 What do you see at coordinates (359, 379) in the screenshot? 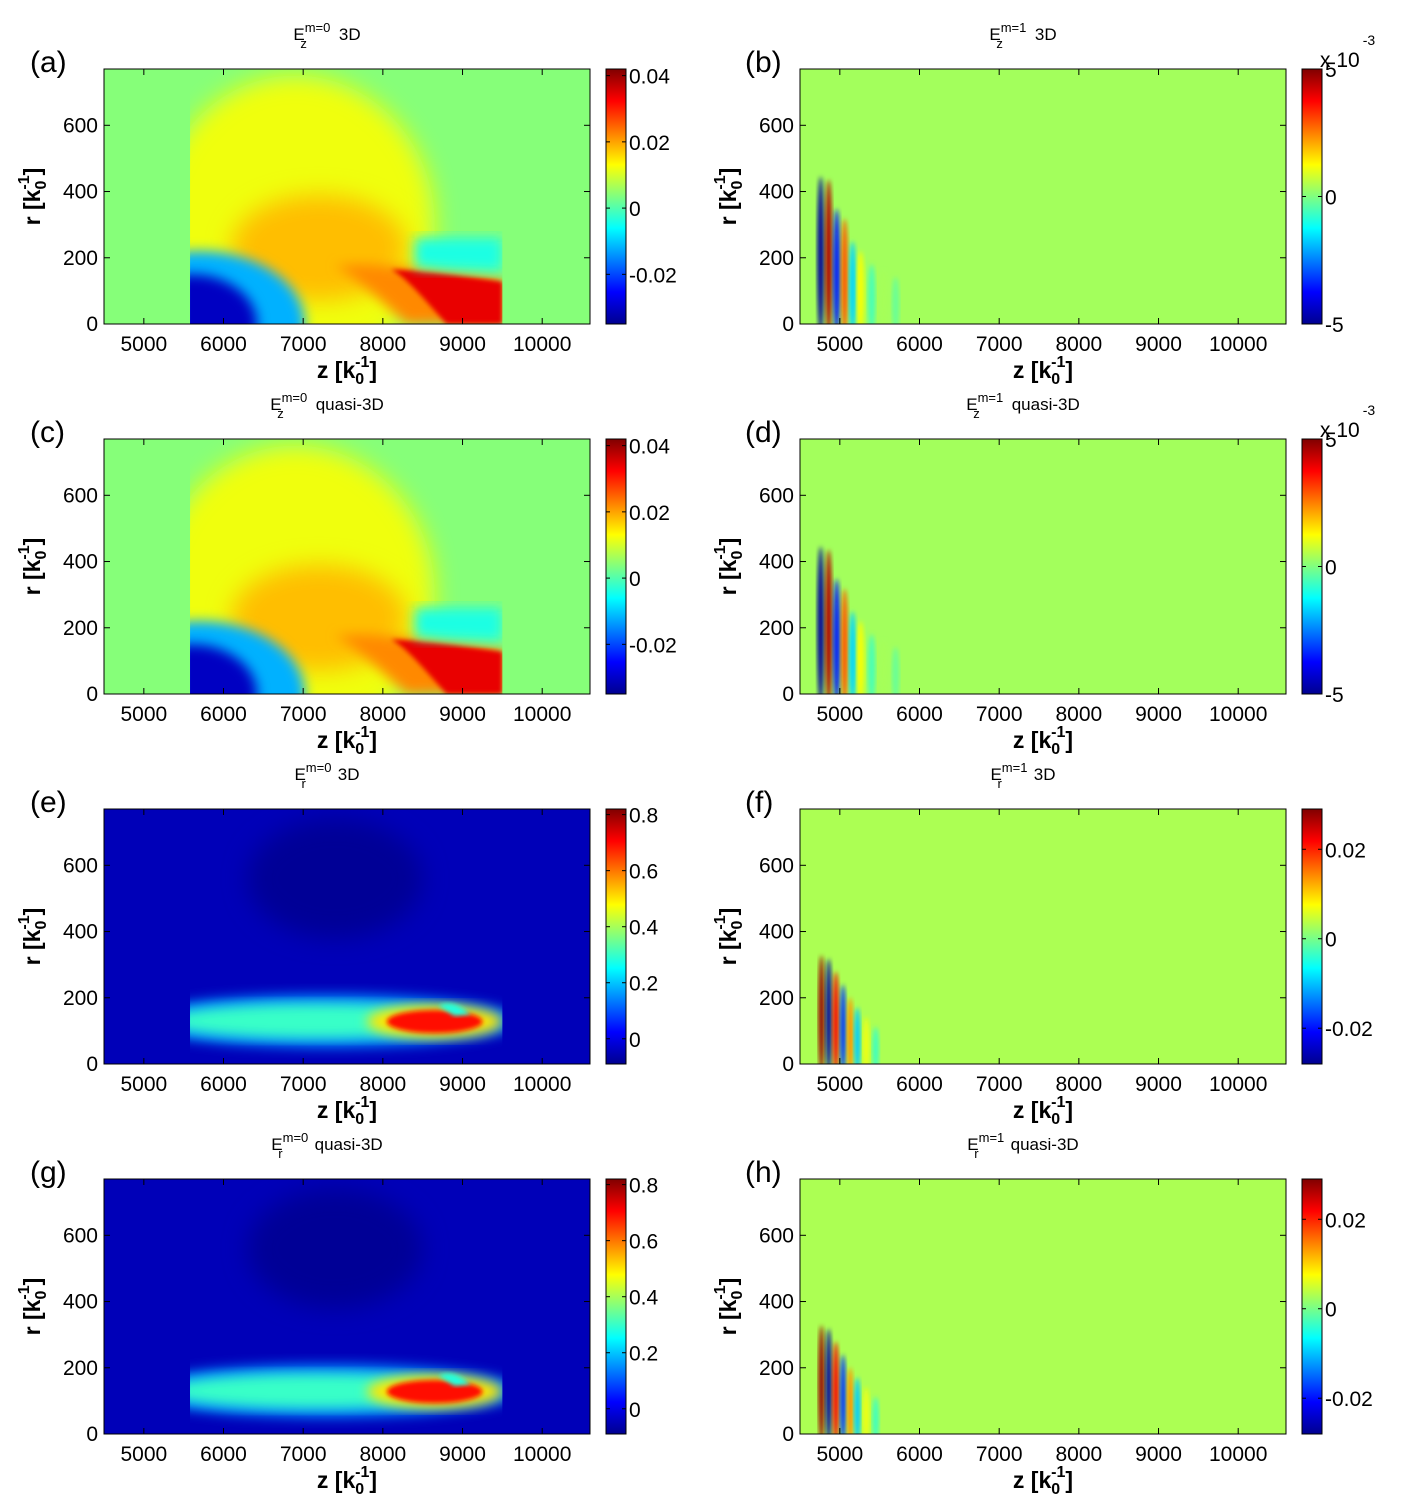
I see `x-axis-unit-sub: 0` at bounding box center [359, 379].